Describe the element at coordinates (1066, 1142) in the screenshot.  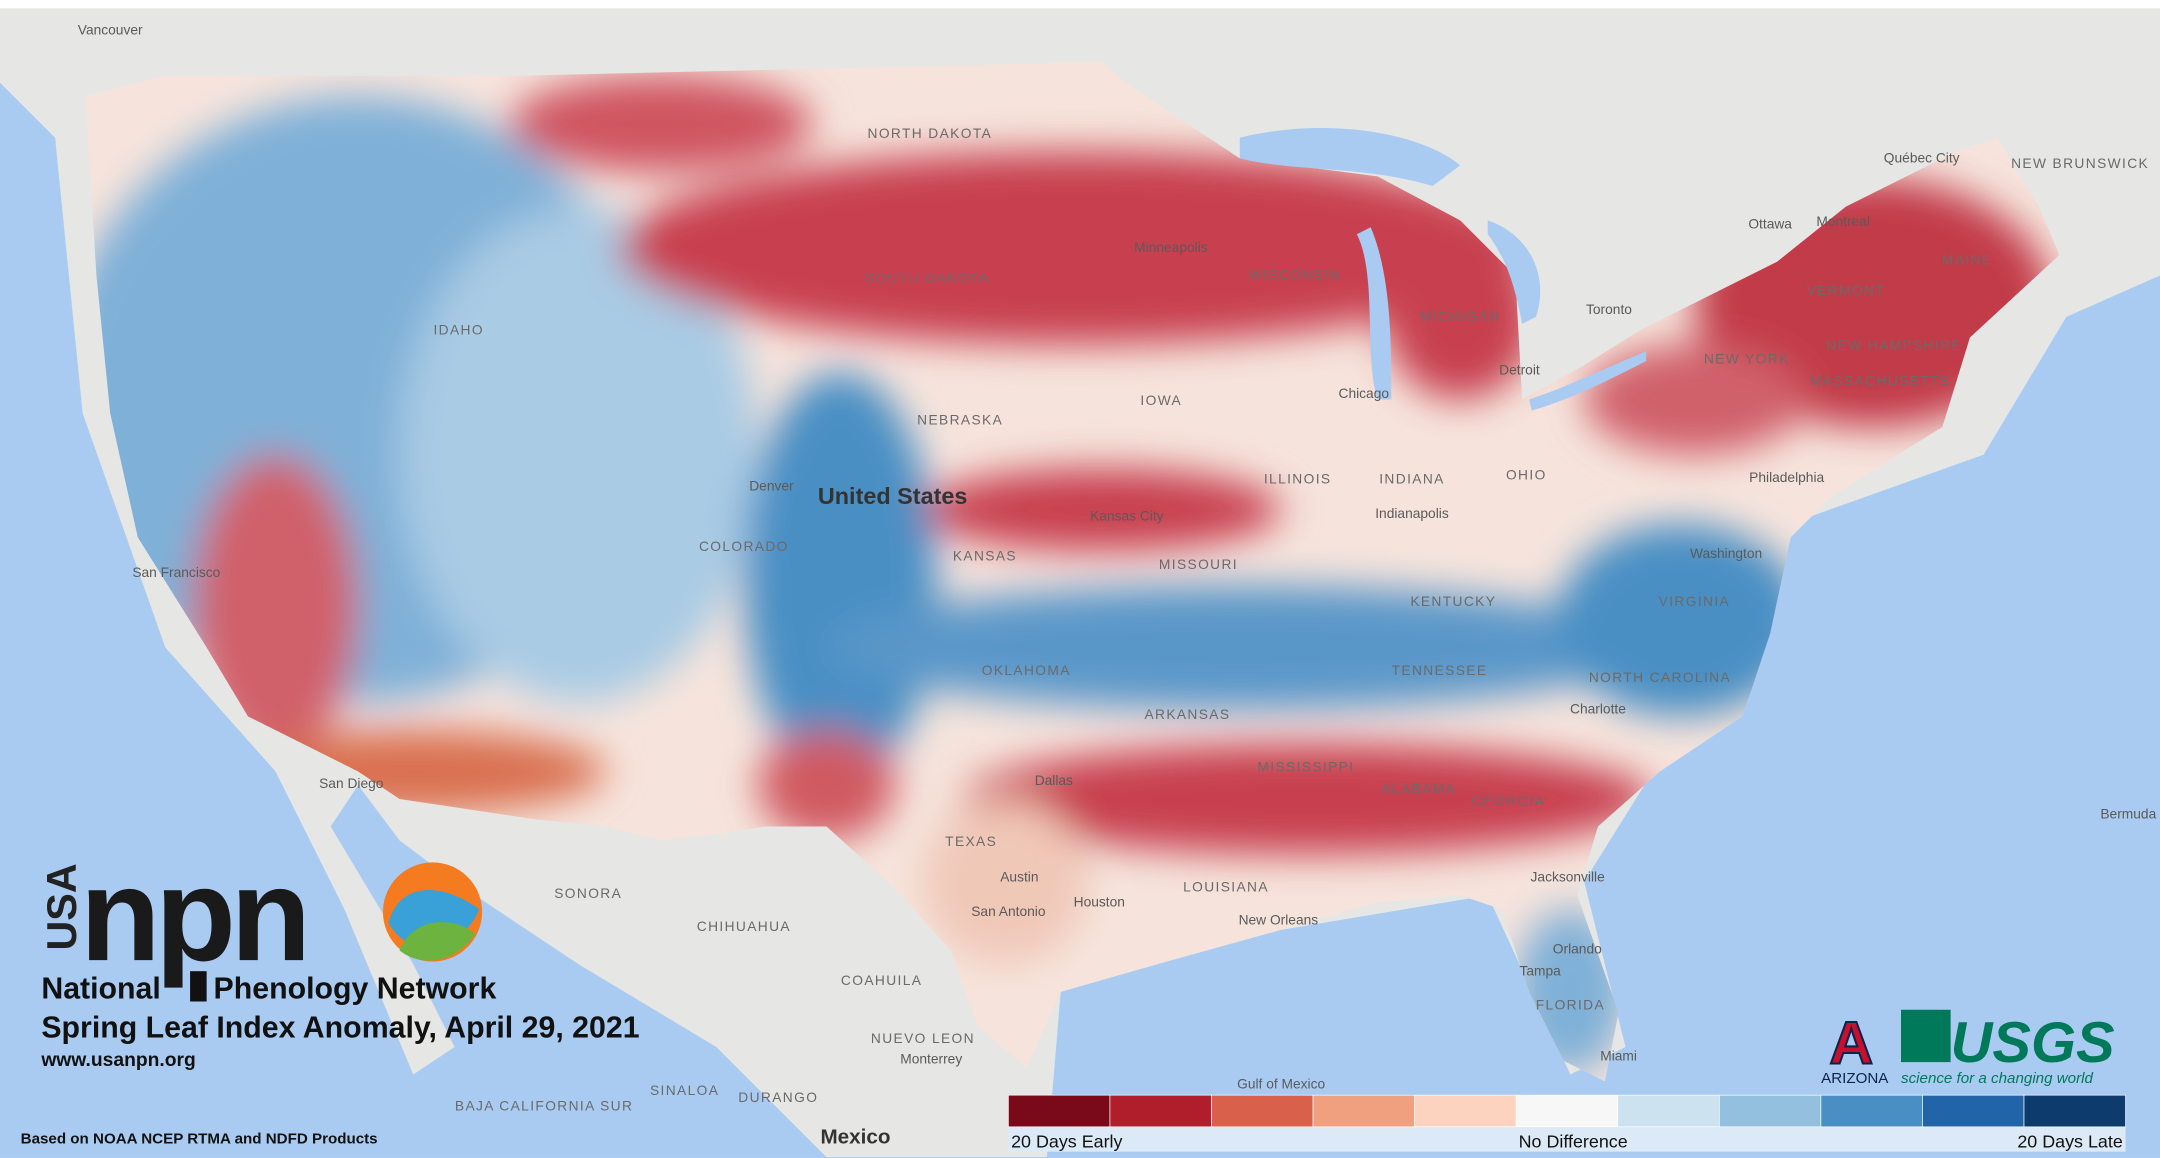
I see `legend-low: 20 Days Early` at that location.